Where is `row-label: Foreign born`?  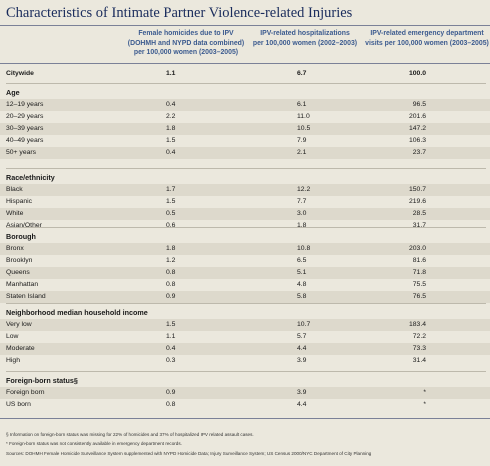
row-label: Foreign born is located at coordinates (25, 392).